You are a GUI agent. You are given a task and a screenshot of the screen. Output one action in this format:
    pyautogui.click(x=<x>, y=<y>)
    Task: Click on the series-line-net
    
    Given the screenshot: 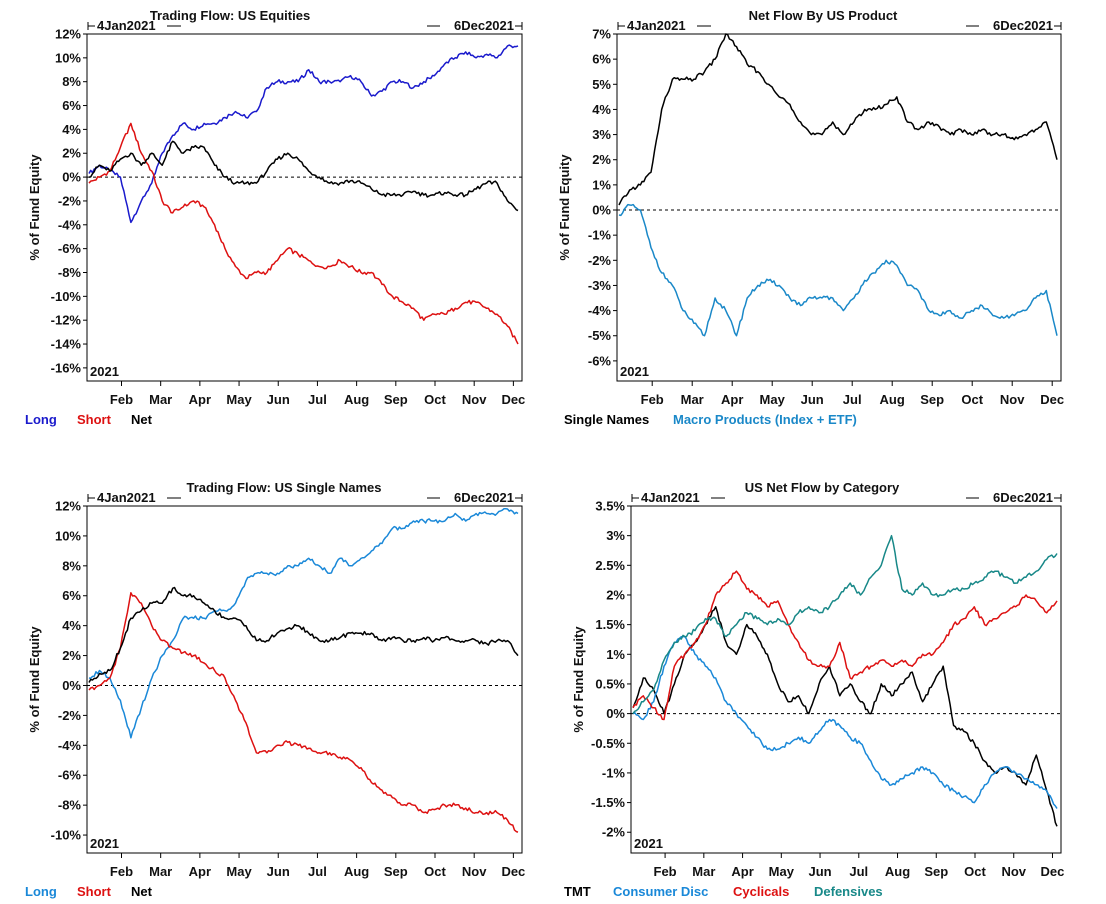 What is the action you would take?
    pyautogui.click(x=303, y=634)
    